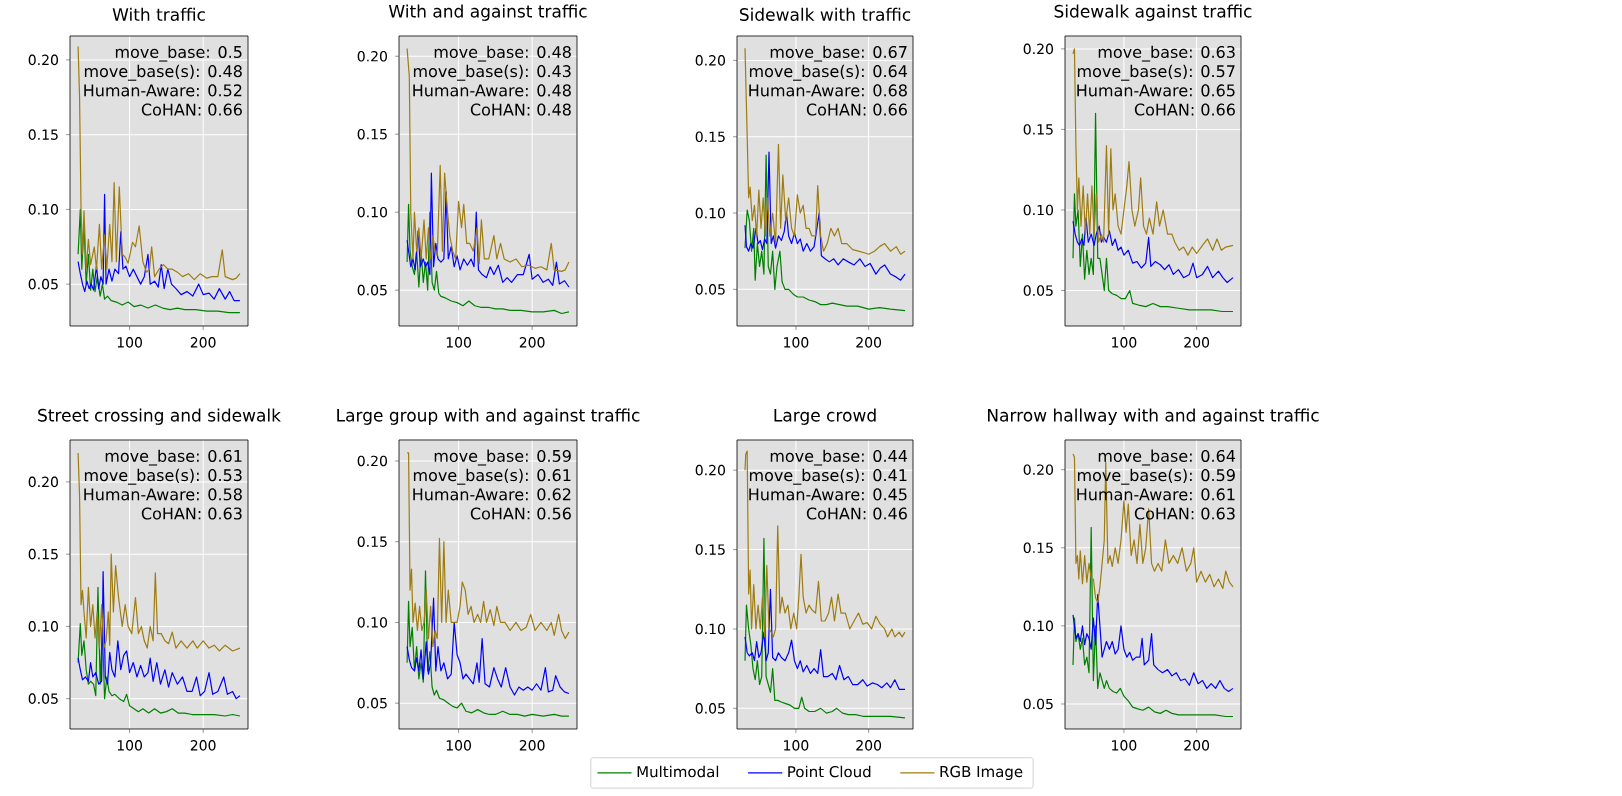  What do you see at coordinates (1153, 416) in the screenshot?
I see `chart-title: Narrow hallway with and against traffic` at bounding box center [1153, 416].